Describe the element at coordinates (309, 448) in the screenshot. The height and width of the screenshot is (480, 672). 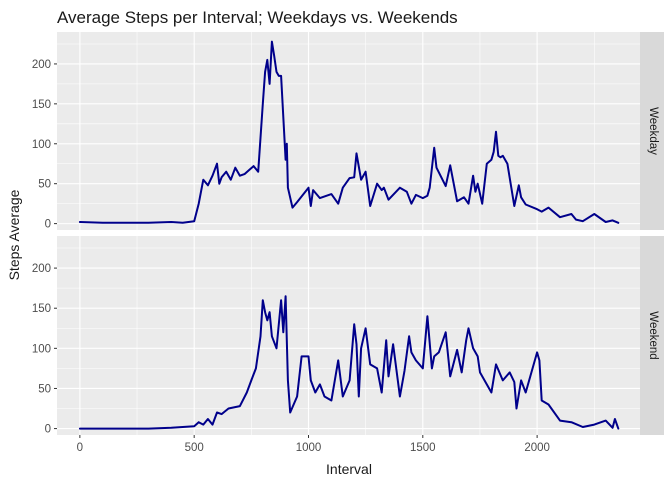
I see `x-tick-label: 1000` at that location.